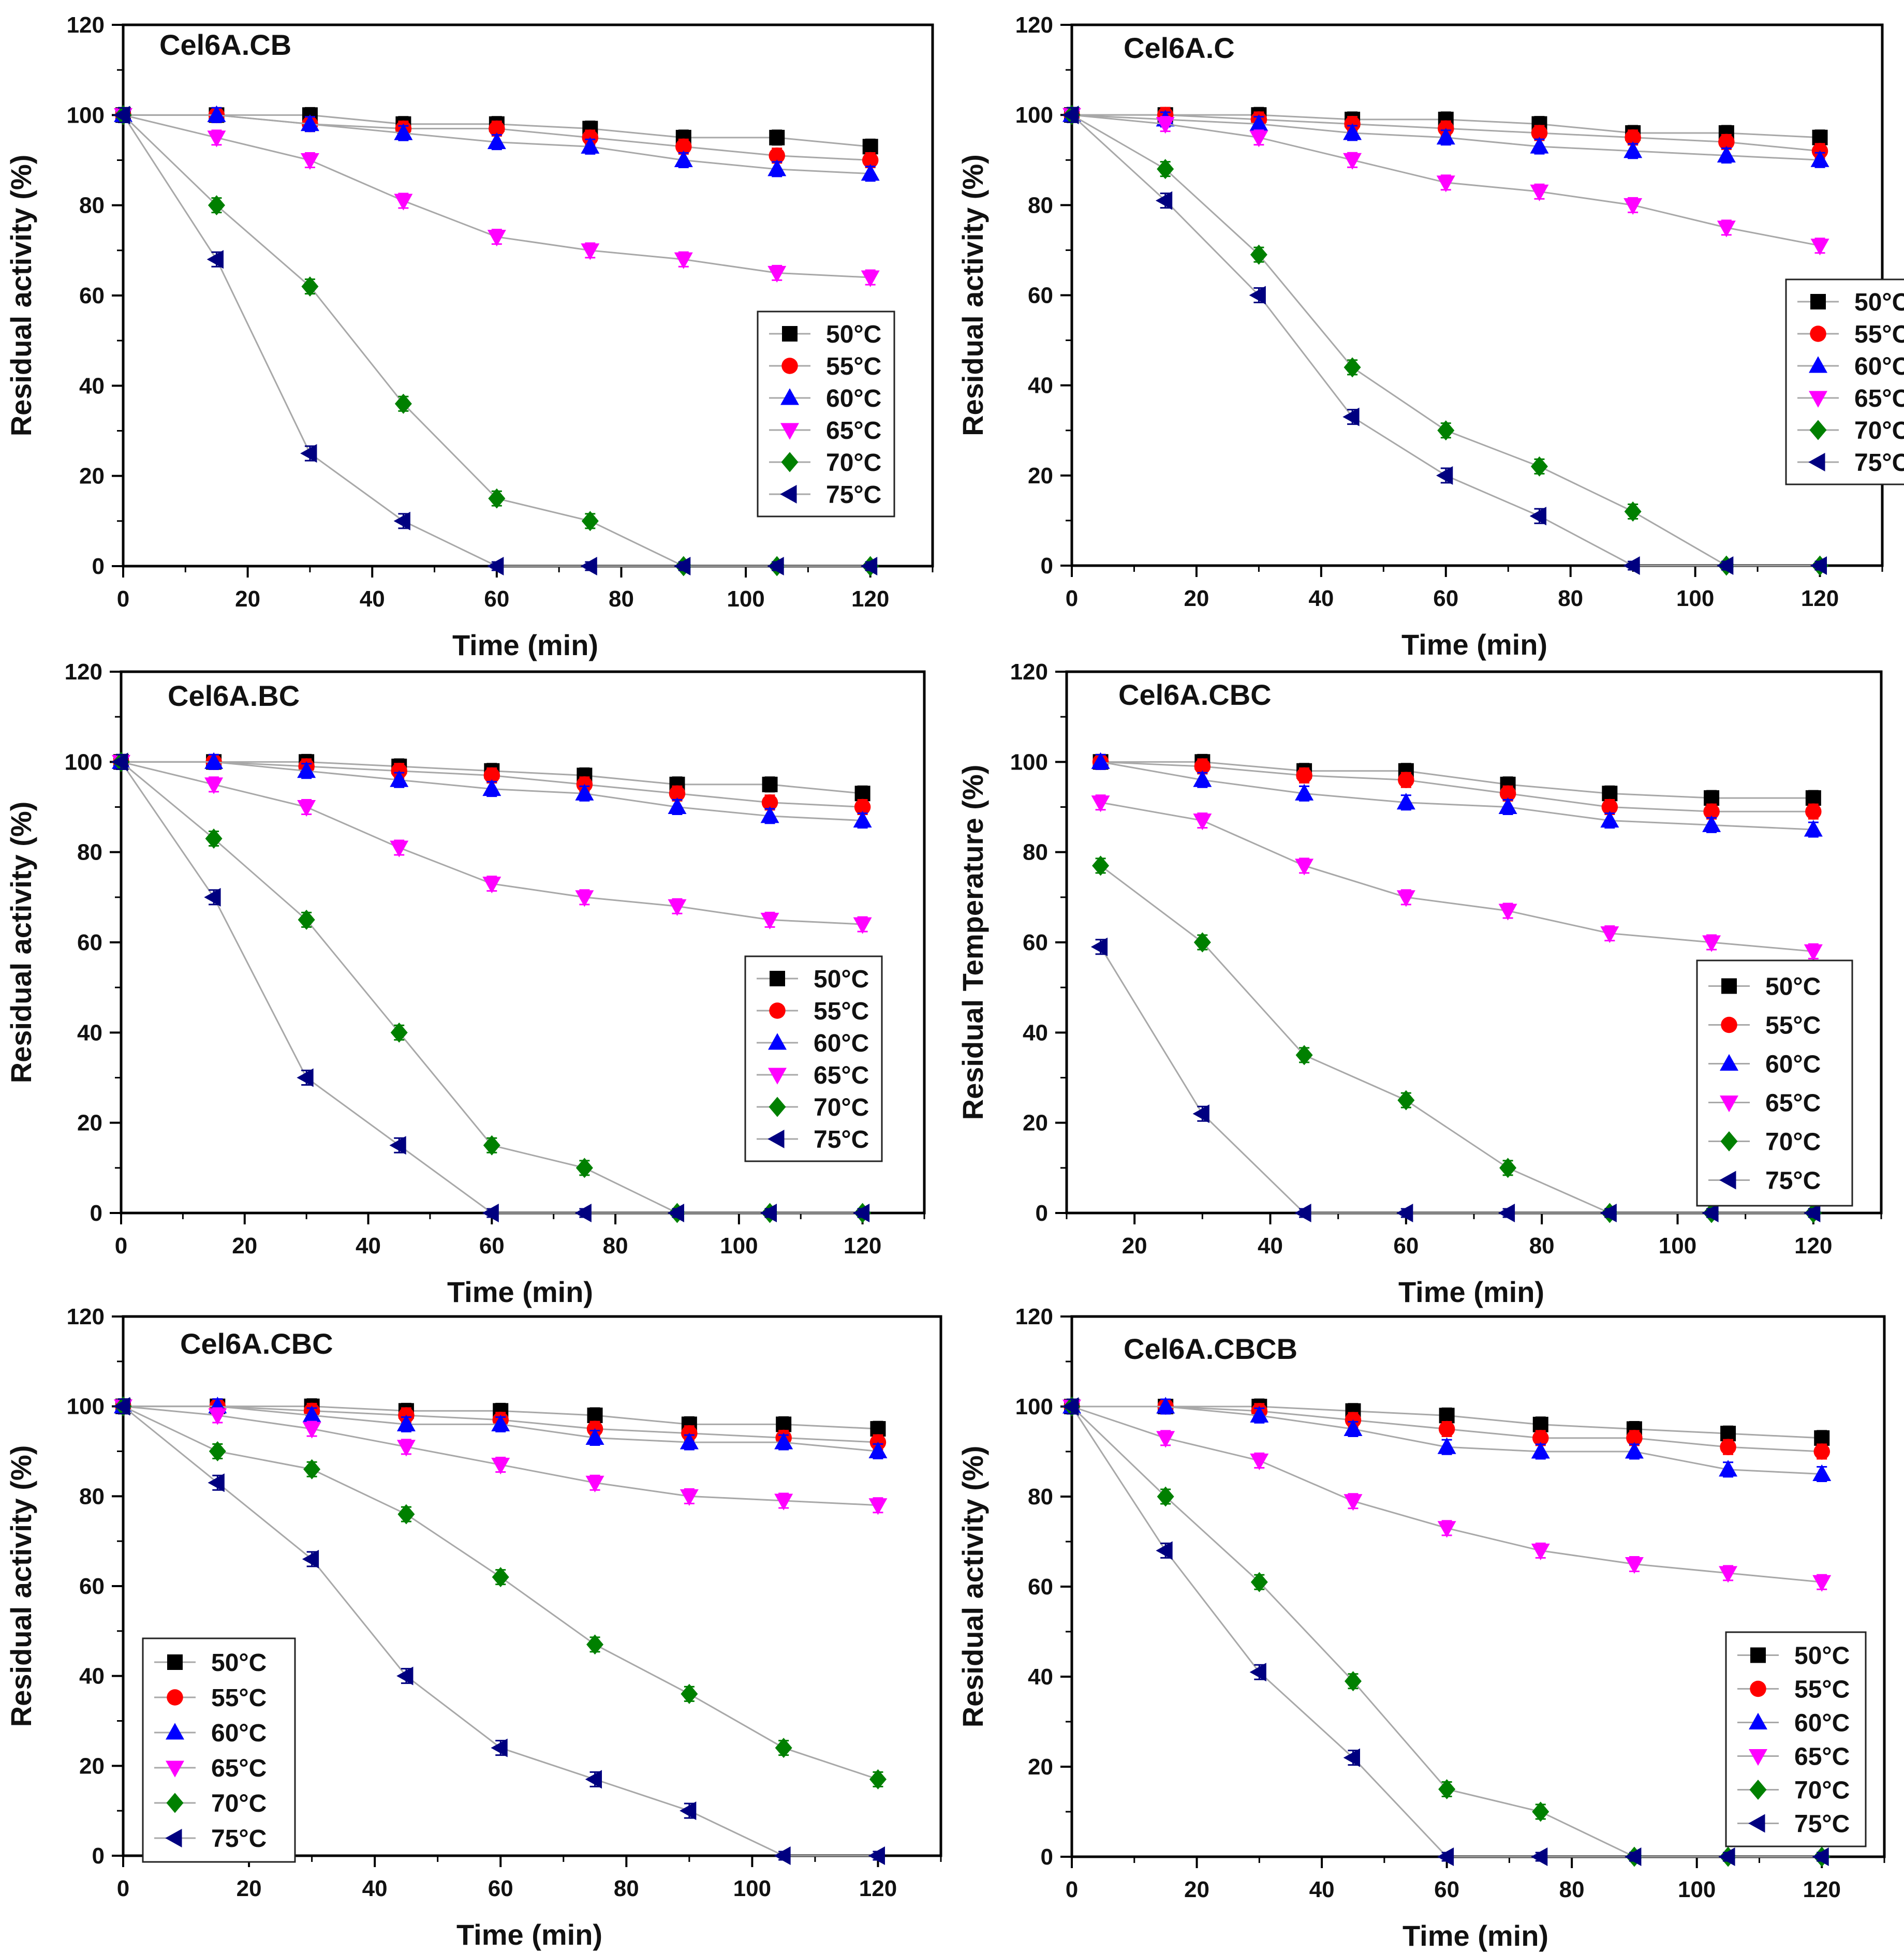 The image size is (1904, 1953). What do you see at coordinates (496, 599) in the screenshot?
I see `x-tick-label: 60` at bounding box center [496, 599].